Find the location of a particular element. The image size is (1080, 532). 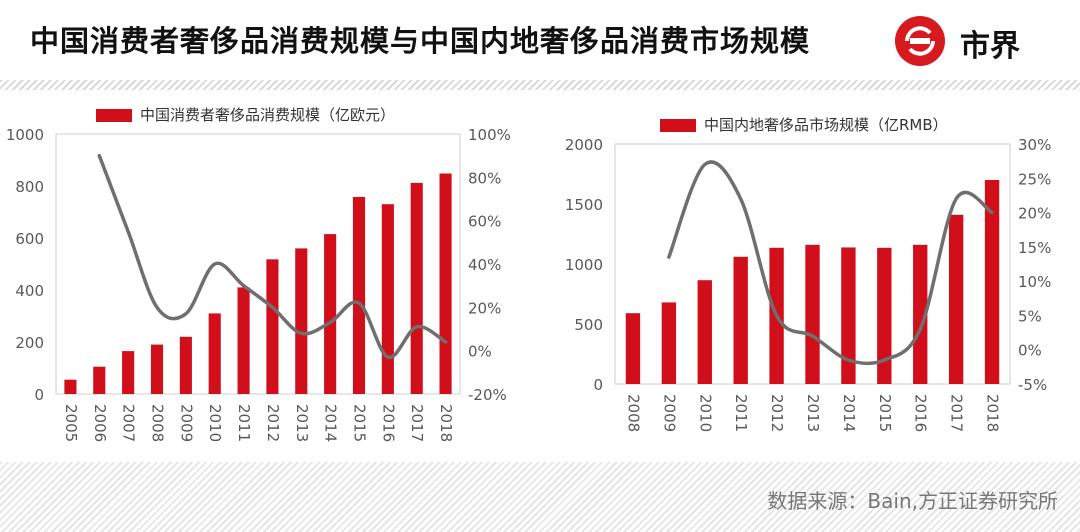

y2-tick-label: -20% is located at coordinates (487, 395).